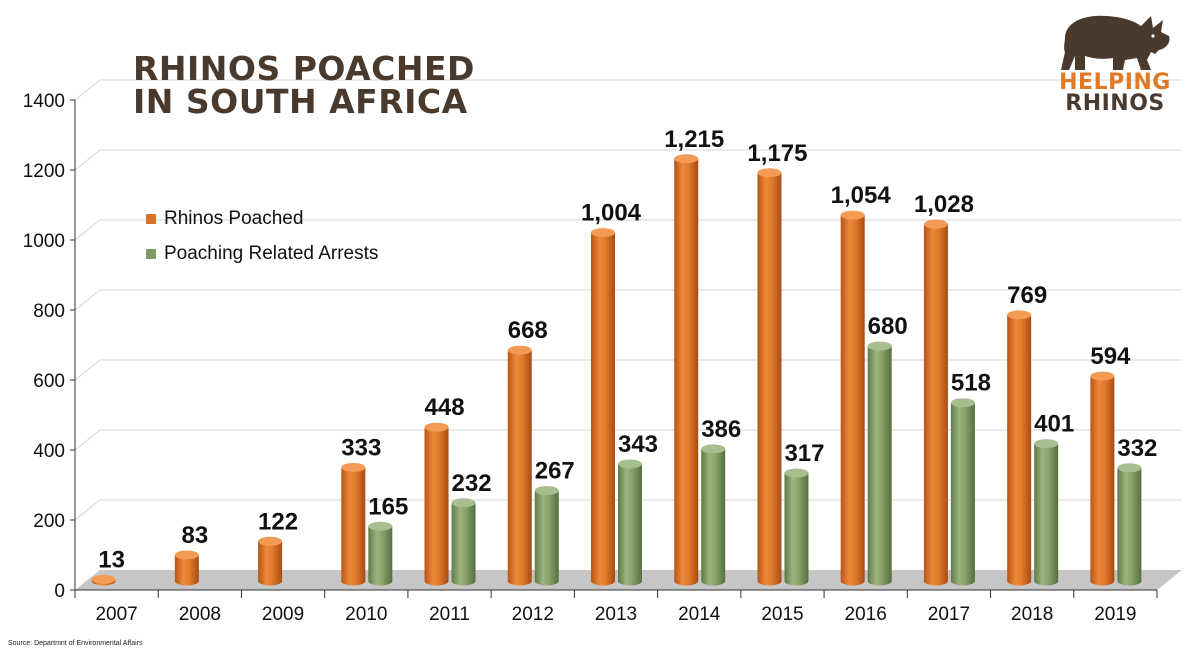 The height and width of the screenshot is (657, 1200). I want to click on legend-swatch-poached, so click(151, 219).